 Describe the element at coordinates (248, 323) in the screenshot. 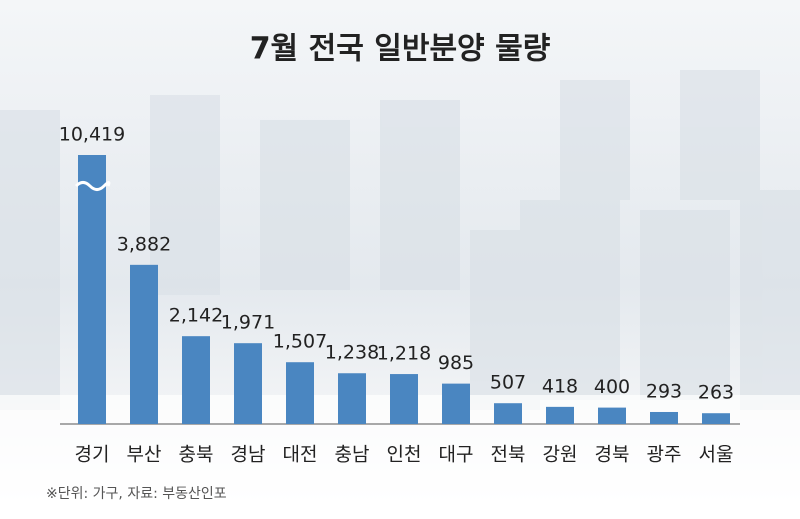

I see `value-label: 1,971` at that location.